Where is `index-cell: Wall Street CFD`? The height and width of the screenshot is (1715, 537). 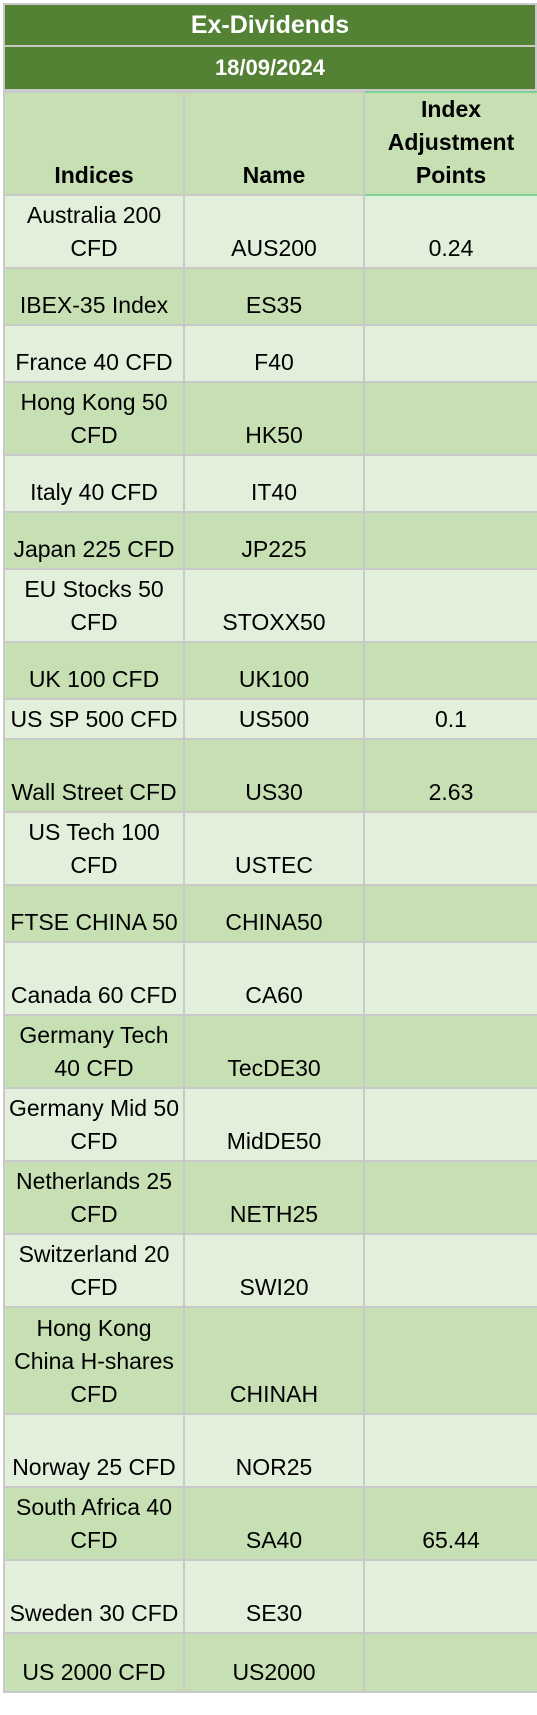 index-cell: Wall Street CFD is located at coordinates (94, 775).